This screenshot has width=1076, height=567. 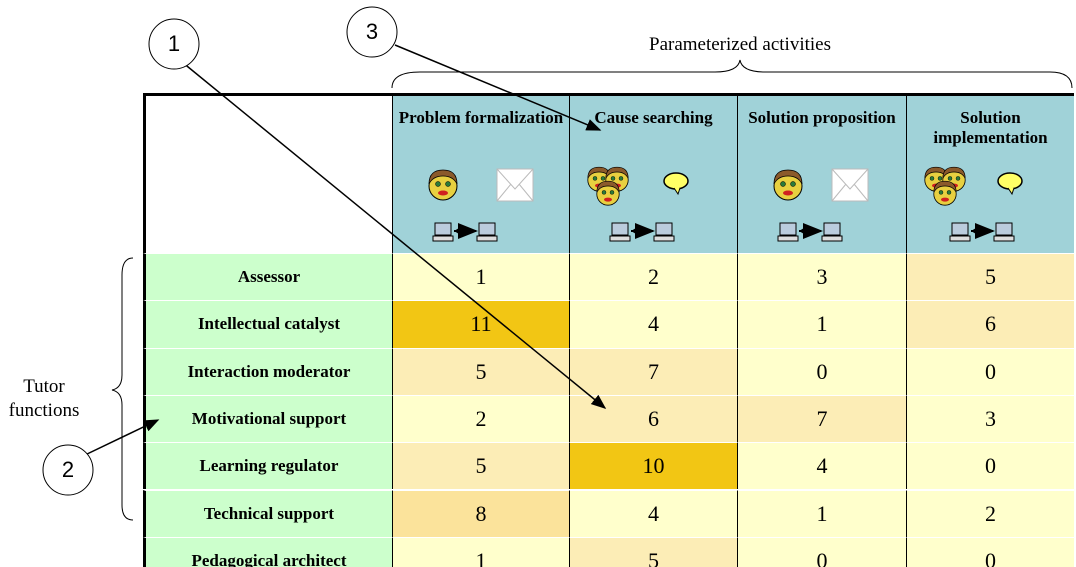 I want to click on table-cell: 8, so click(x=480, y=513).